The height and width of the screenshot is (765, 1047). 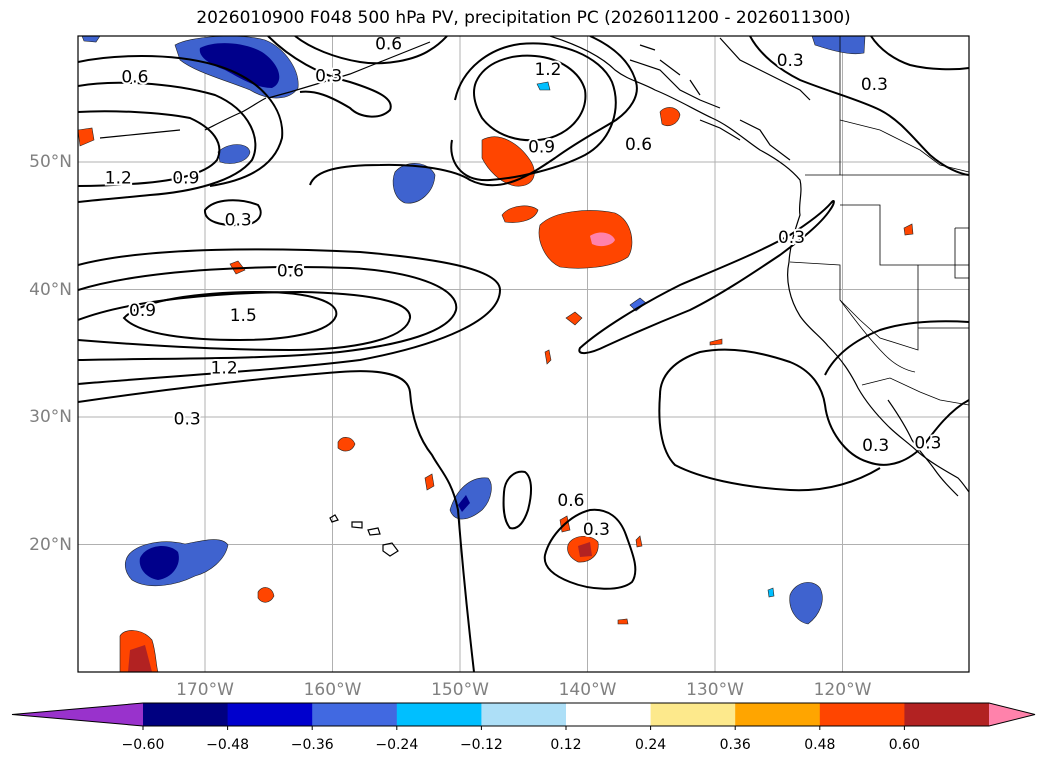 I want to click on colorbar-tick-label: −0.48, so click(x=228, y=745).